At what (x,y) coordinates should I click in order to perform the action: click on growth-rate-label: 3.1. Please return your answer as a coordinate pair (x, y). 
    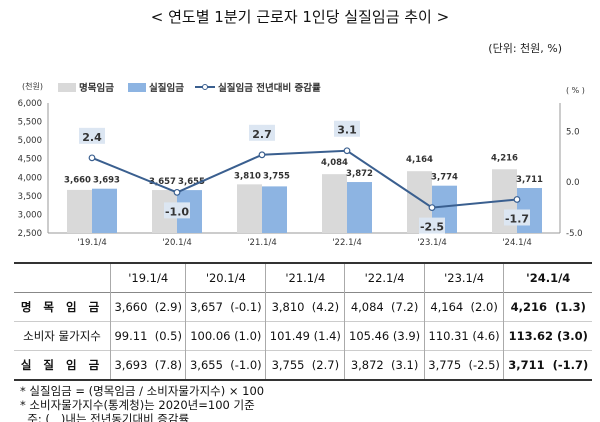
    Looking at the image, I should click on (347, 130).